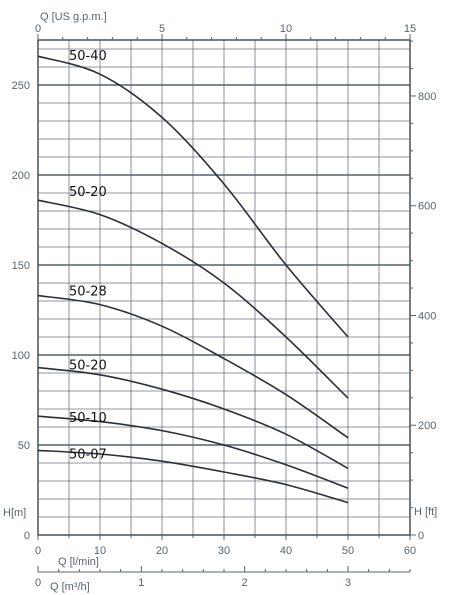  What do you see at coordinates (73, 17) in the screenshot?
I see `x-top-axis-title: Q [US g.p.m.]` at bounding box center [73, 17].